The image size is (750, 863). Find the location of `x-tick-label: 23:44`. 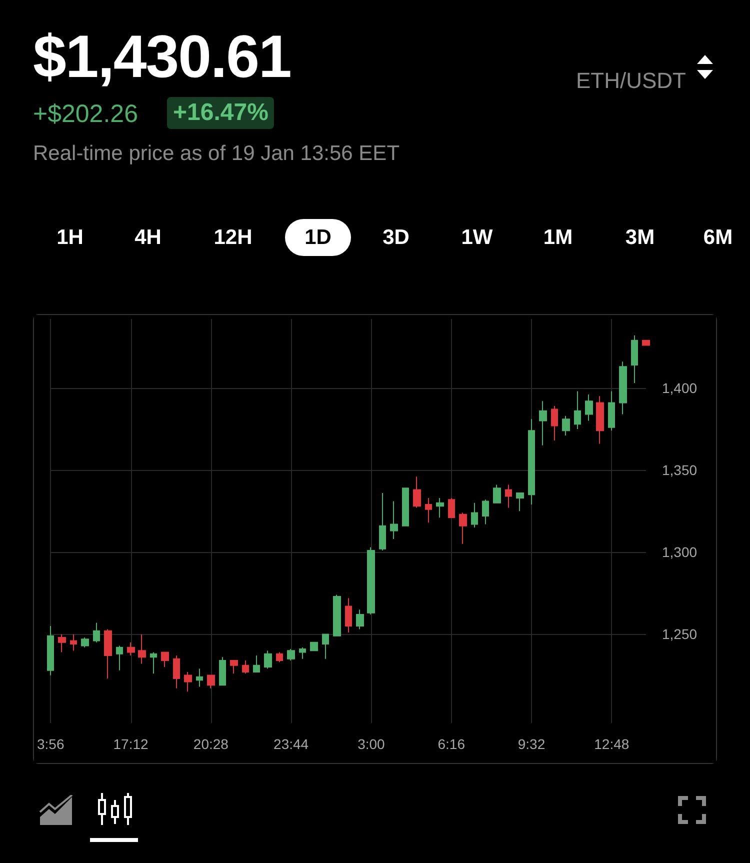

x-tick-label: 23:44 is located at coordinates (291, 744).